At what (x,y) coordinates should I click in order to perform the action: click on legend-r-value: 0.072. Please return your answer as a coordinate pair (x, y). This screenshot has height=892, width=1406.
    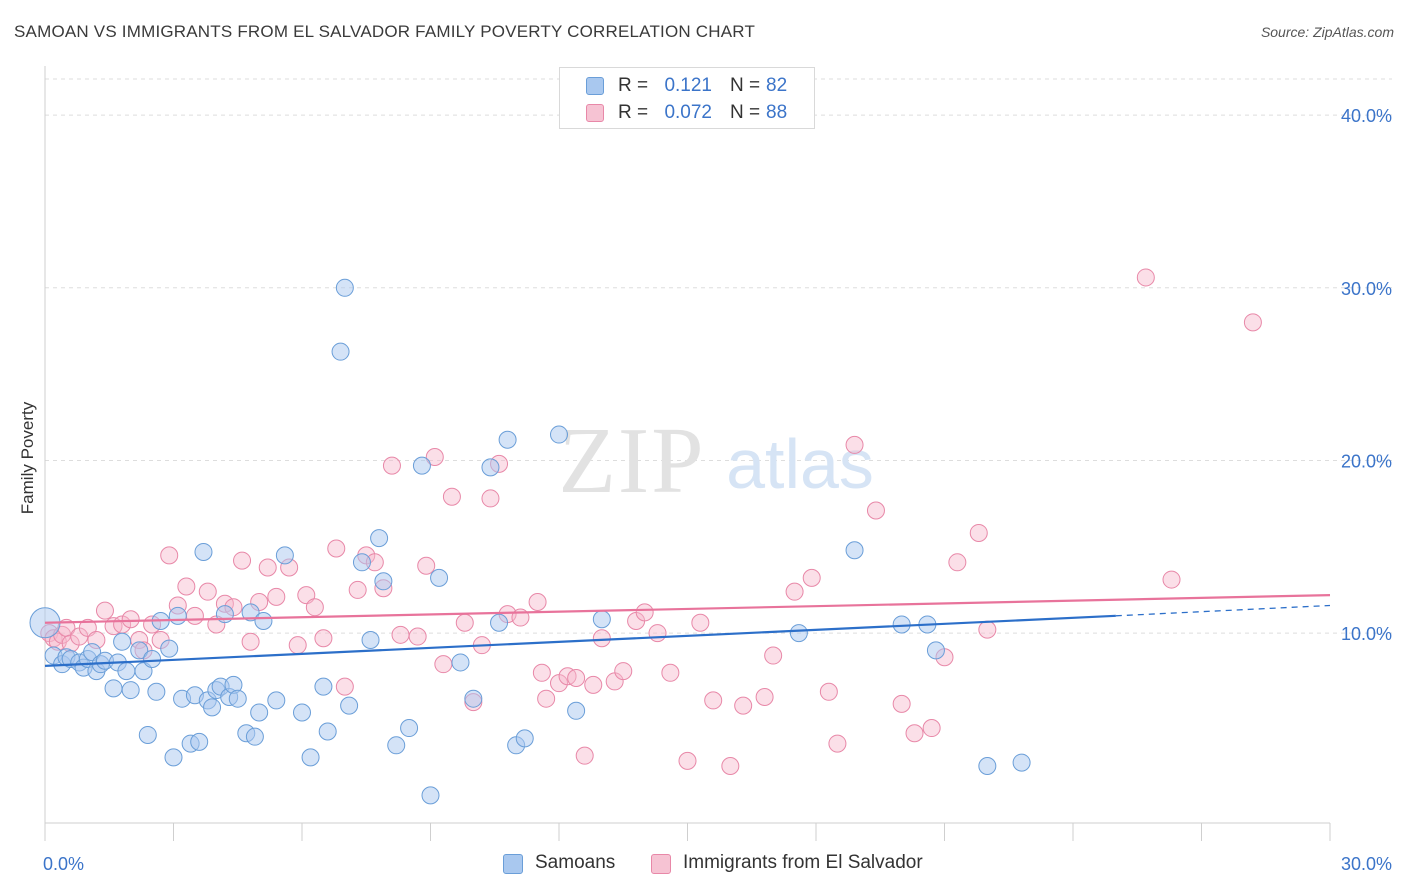
    Looking at the image, I should click on (688, 112).